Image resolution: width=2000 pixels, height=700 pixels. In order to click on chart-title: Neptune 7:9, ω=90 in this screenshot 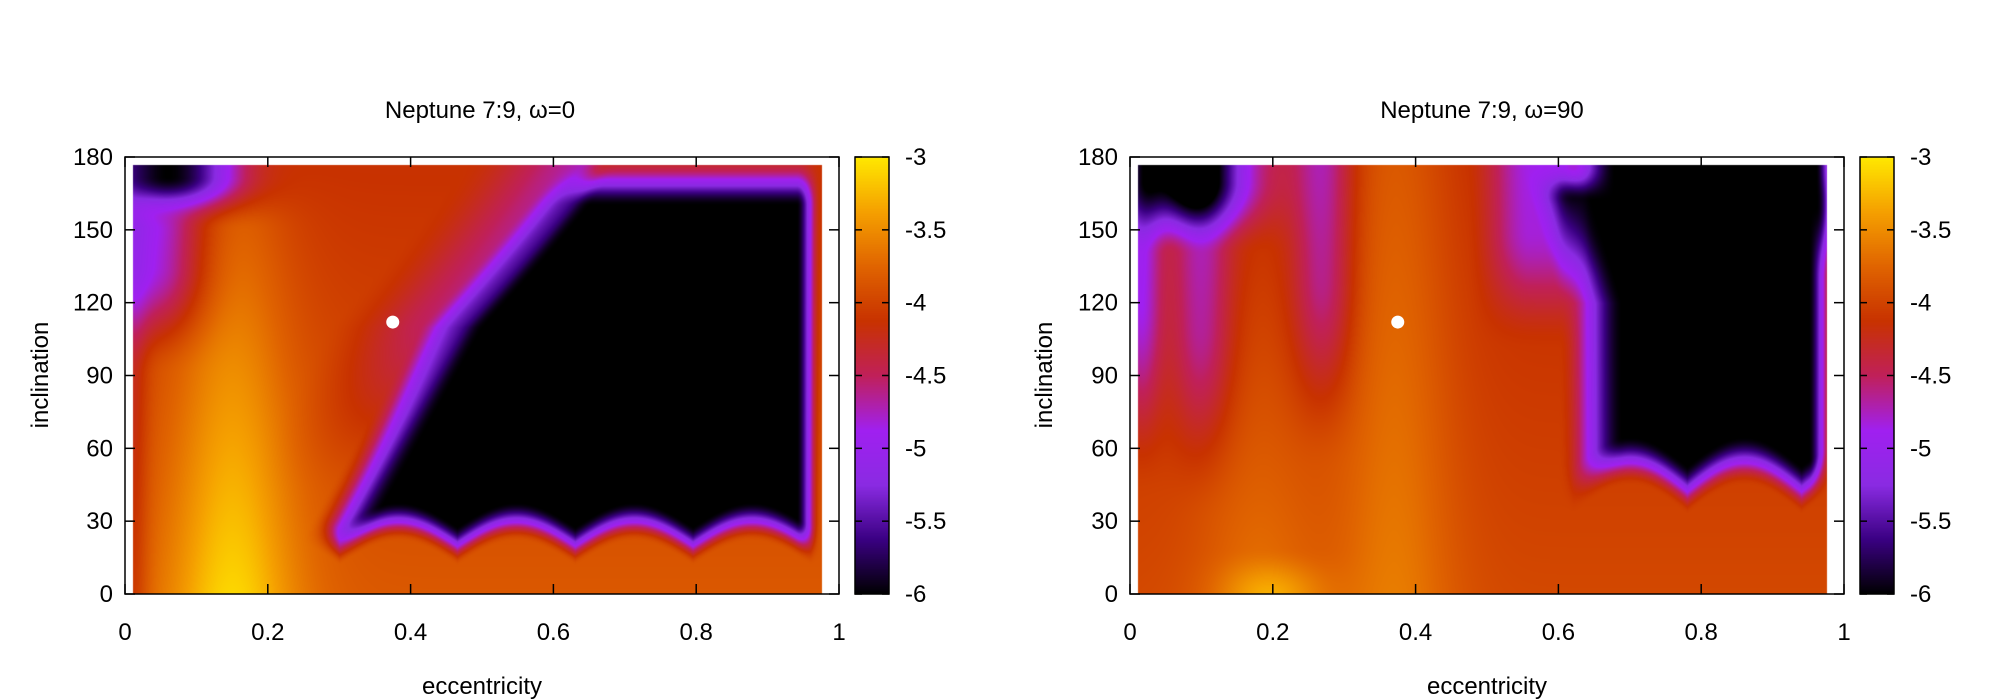, I will do `click(1482, 110)`.